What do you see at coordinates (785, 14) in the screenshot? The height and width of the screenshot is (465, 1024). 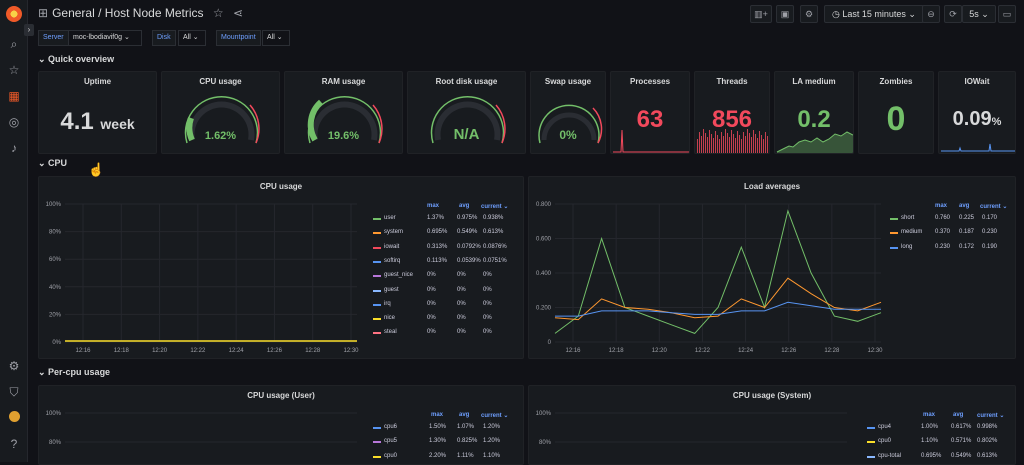 I see `save-icon: ▣` at bounding box center [785, 14].